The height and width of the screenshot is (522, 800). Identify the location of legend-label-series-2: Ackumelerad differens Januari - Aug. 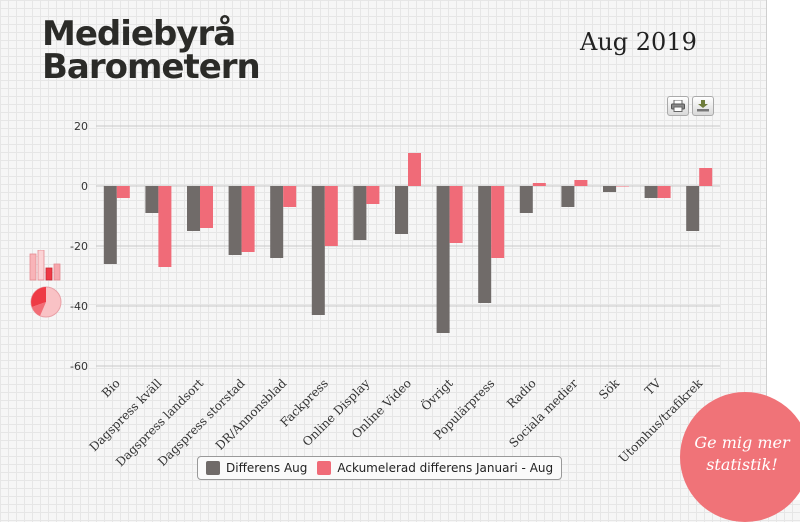
(445, 468).